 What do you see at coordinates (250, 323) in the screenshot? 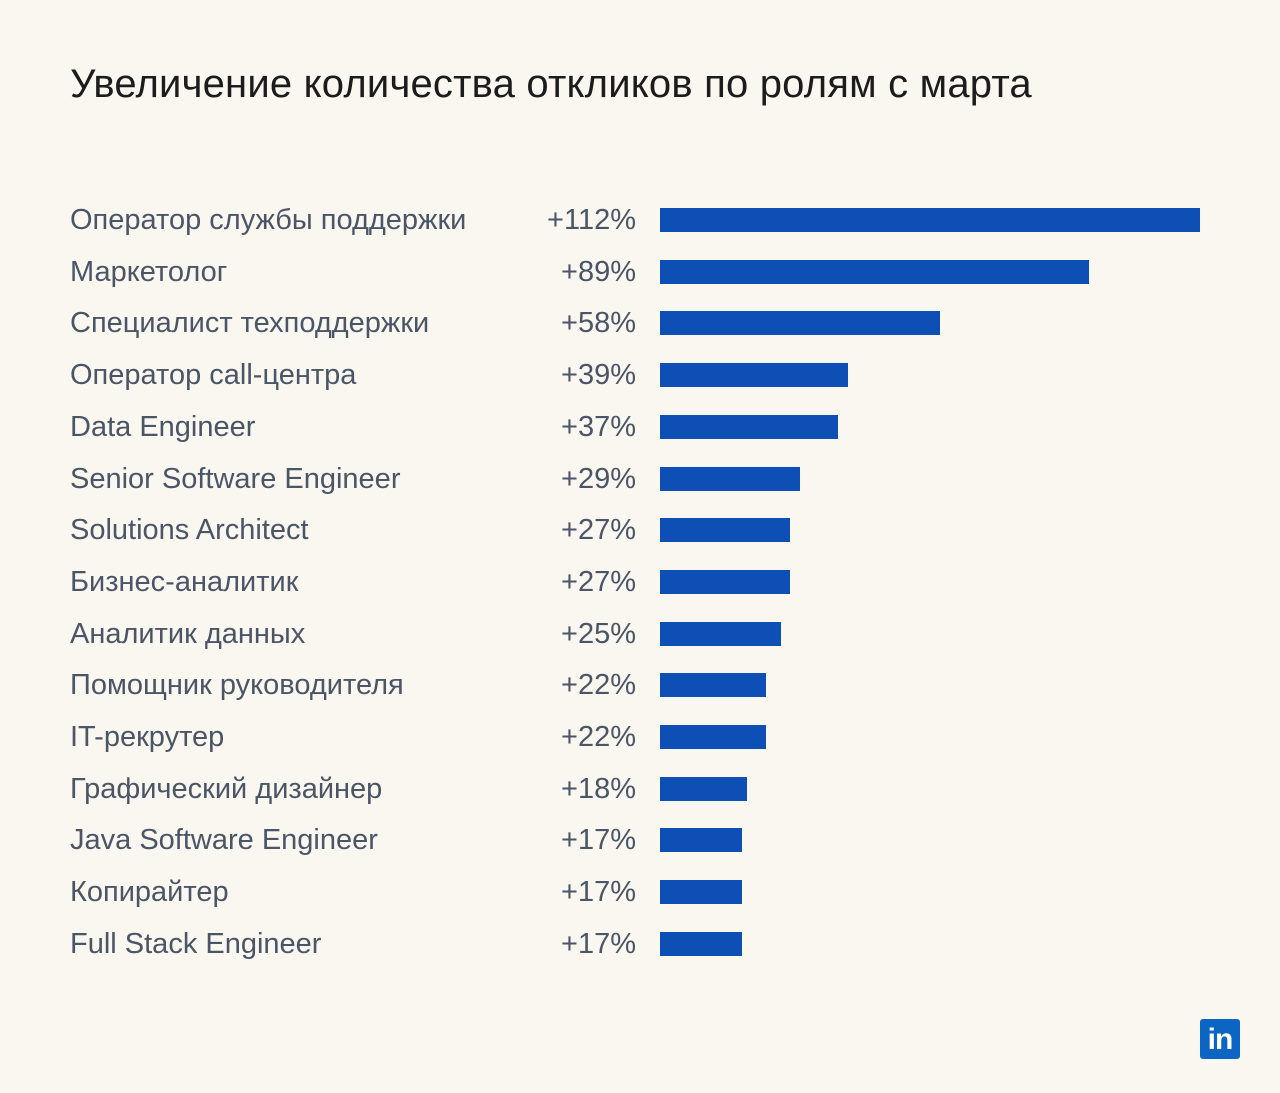
I see `category-label: Специалист техподдержки` at bounding box center [250, 323].